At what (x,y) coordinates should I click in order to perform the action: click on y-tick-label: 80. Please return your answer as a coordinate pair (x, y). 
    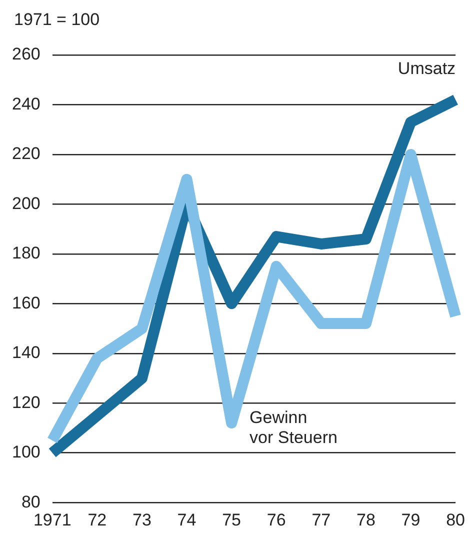
    Looking at the image, I should click on (30, 502).